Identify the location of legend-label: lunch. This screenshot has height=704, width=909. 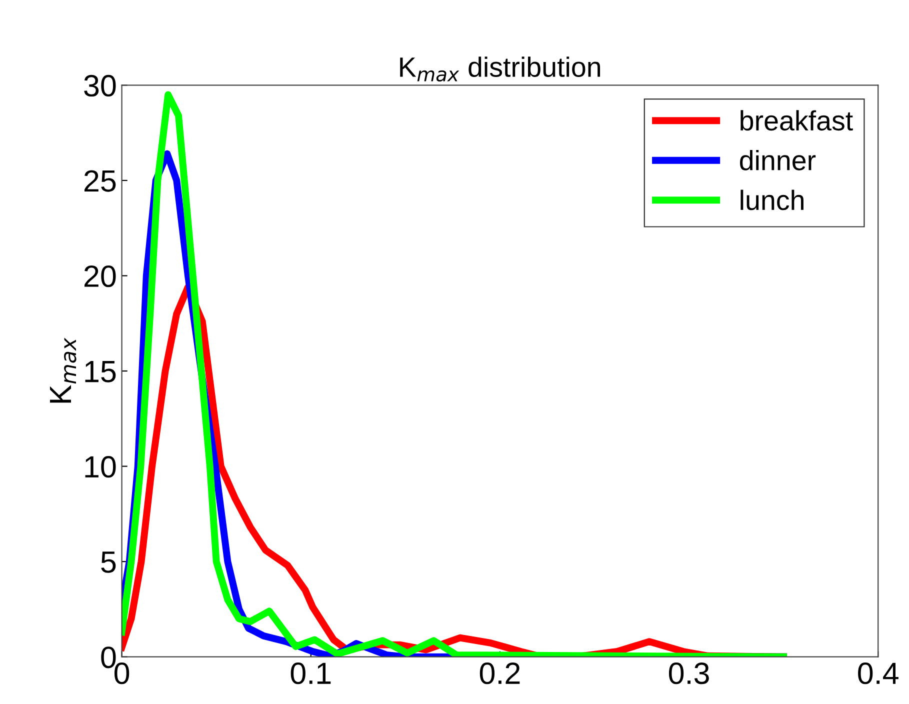
(772, 200).